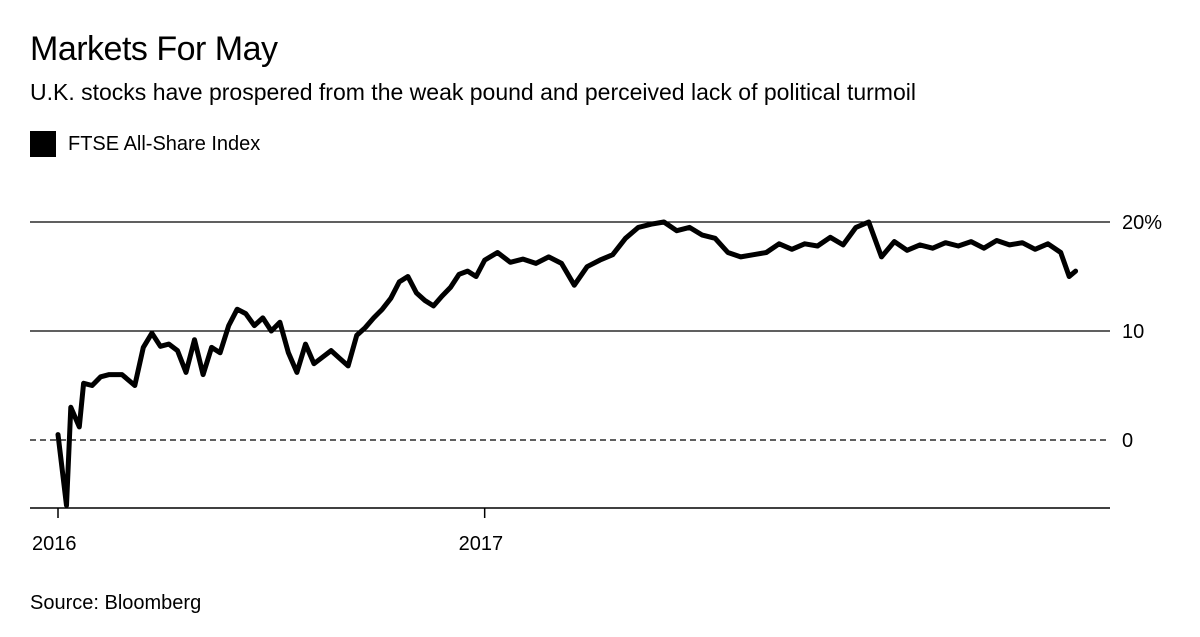 The image size is (1200, 637). I want to click on legend-label: FTSE All-Share Index, so click(164, 143).